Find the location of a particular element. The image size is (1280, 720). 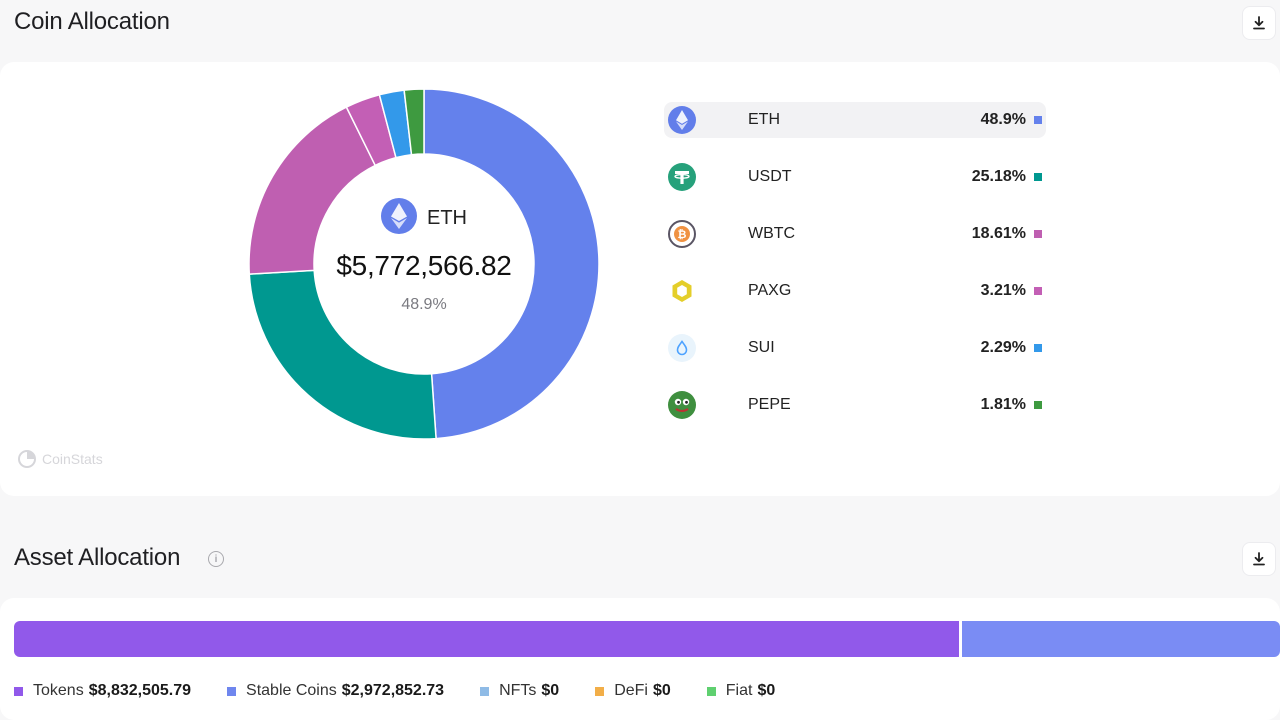

asset-legend-nfts: NFTs $0 is located at coordinates (519, 691).